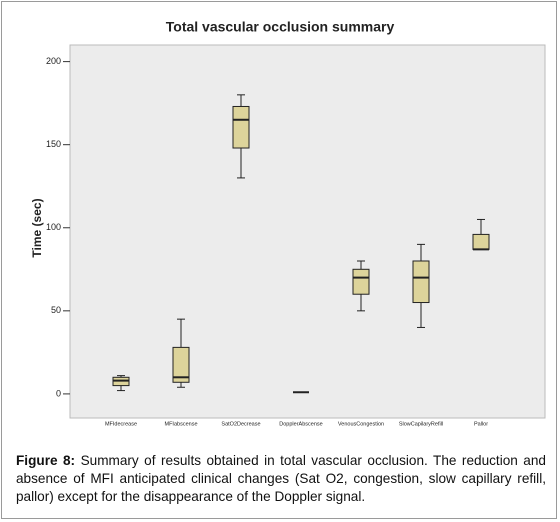  Describe the element at coordinates (300, 424) in the screenshot. I see `x-tick-label: DopplerAbscense` at that location.